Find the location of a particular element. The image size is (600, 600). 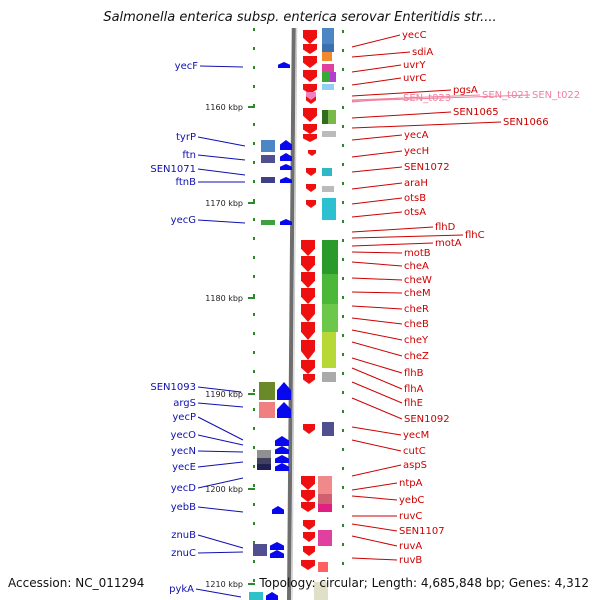

left-gene-label: ftn is located at coordinates (189, 155).